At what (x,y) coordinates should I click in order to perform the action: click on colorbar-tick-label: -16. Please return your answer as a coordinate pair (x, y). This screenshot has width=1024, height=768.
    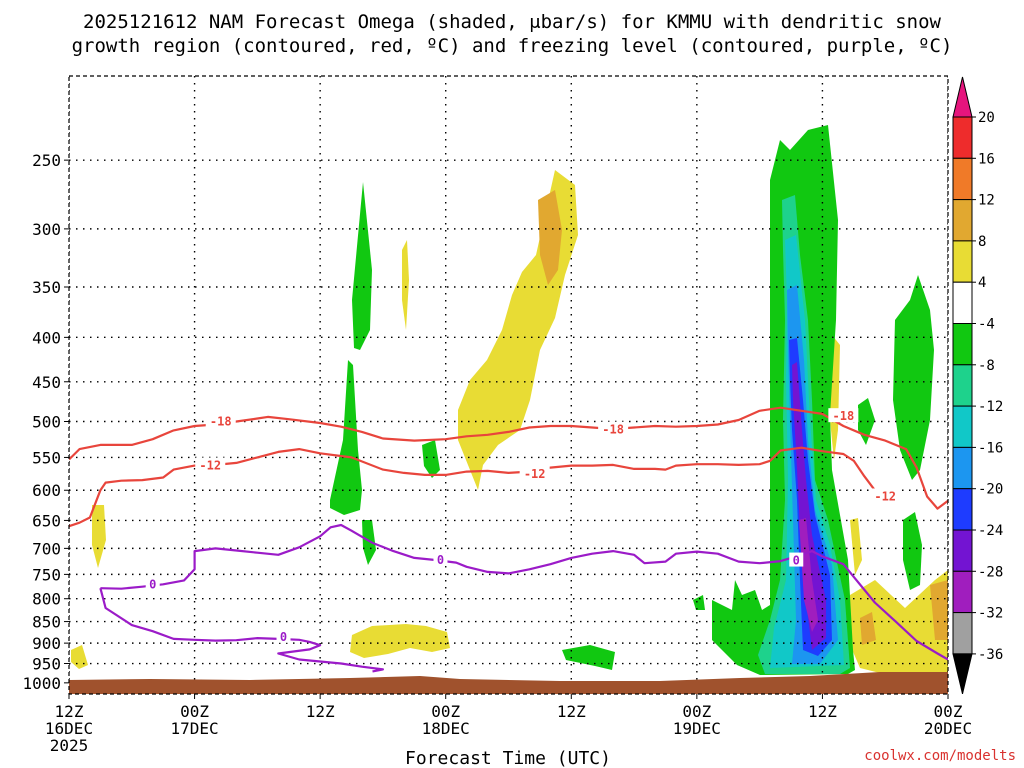
    Looking at the image, I should click on (990, 448).